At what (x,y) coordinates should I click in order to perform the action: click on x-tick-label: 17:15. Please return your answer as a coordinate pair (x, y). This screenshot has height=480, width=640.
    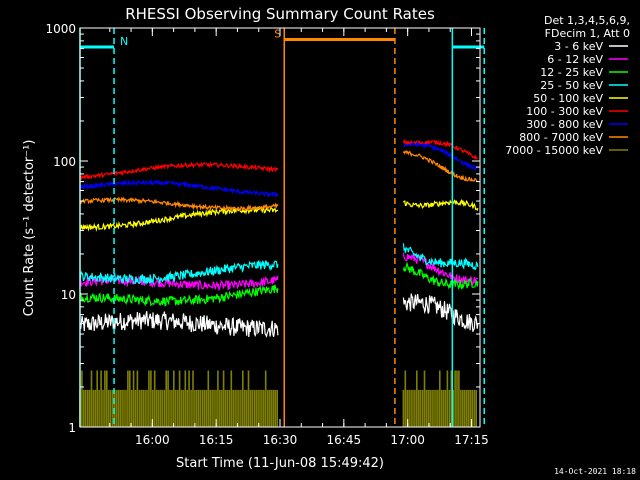
    Looking at the image, I should click on (471, 440).